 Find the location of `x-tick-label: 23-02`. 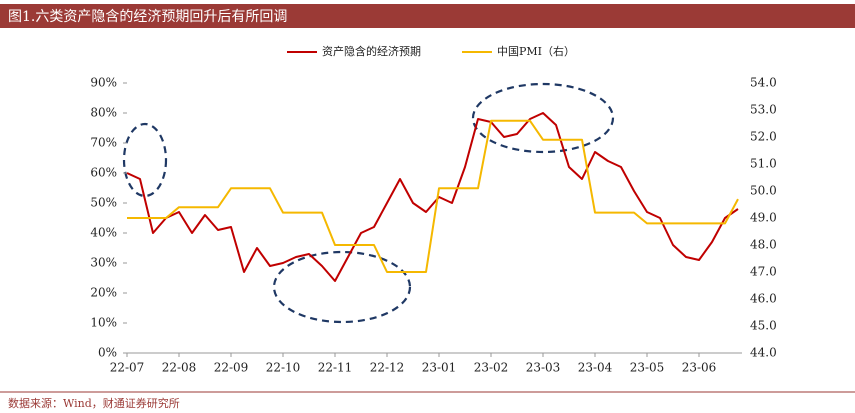

x-tick-label: 23-02 is located at coordinates (491, 368).